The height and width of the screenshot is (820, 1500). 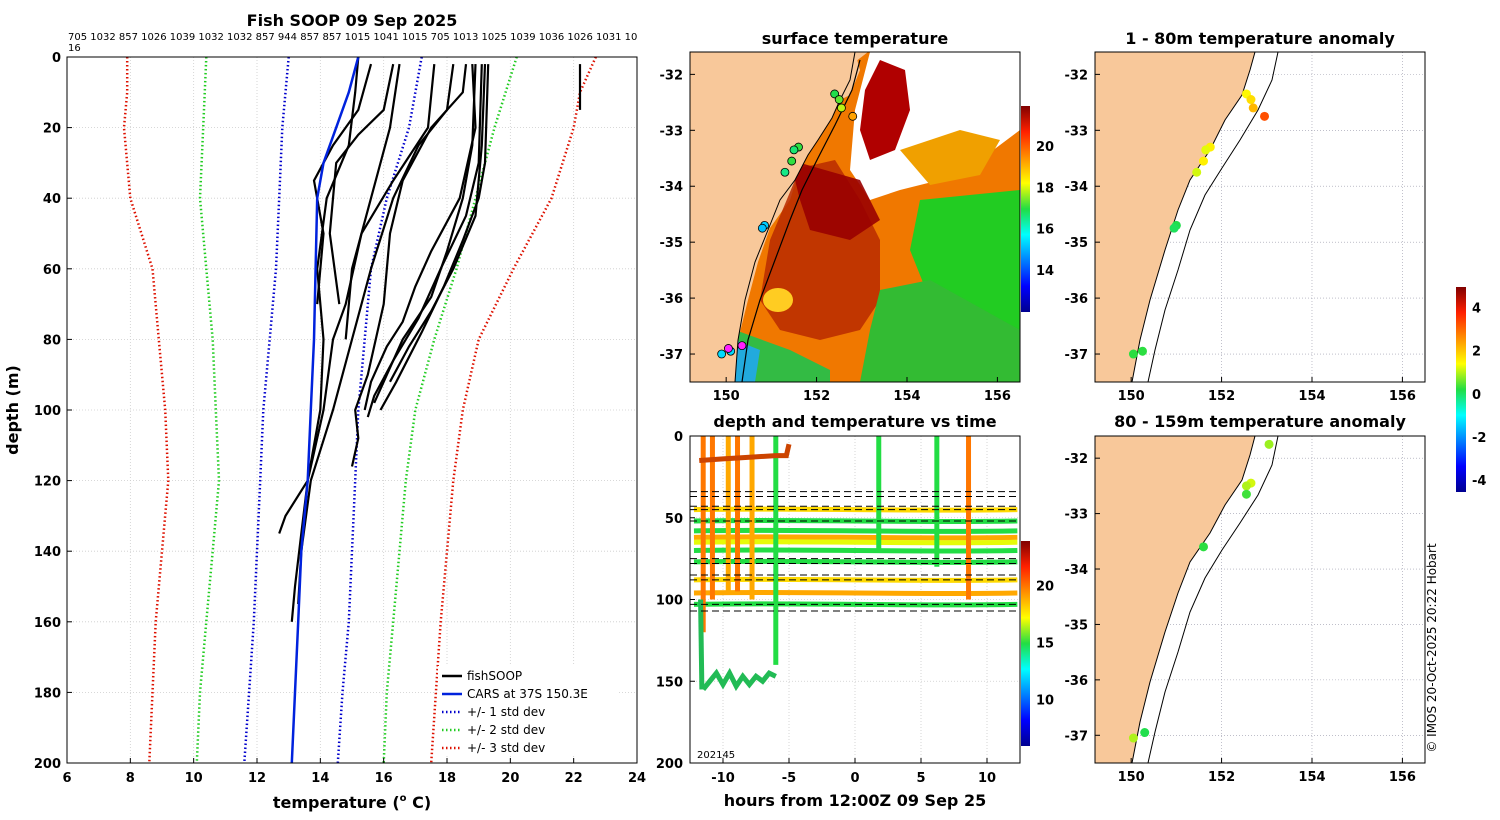 What do you see at coordinates (12, 410) in the screenshot?
I see `profile-ylabel: depth (m)` at bounding box center [12, 410].